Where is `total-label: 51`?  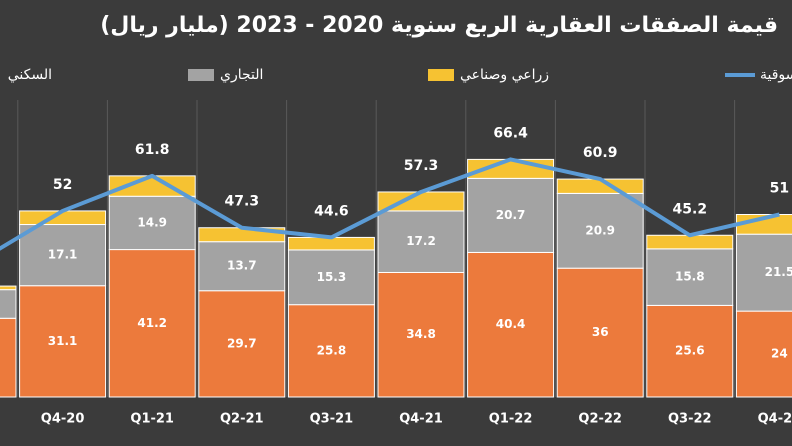 total-label: 51 is located at coordinates (779, 189).